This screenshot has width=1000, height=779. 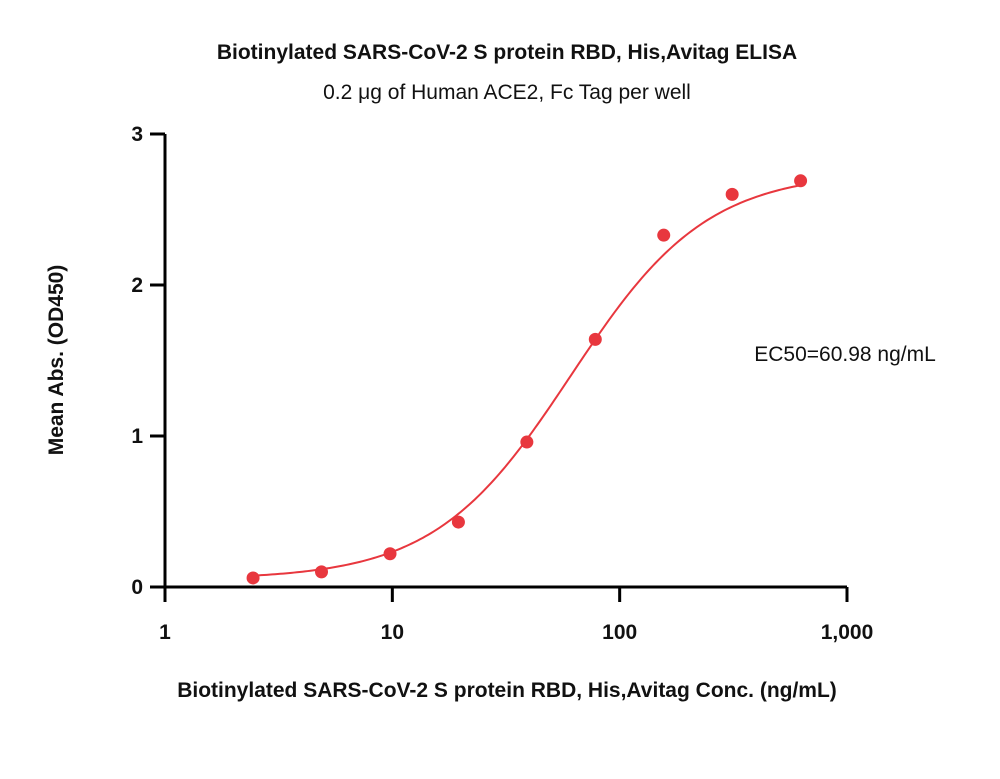 I want to click on y-axis-label: Mean Abs. (OD450), so click(x=56, y=360).